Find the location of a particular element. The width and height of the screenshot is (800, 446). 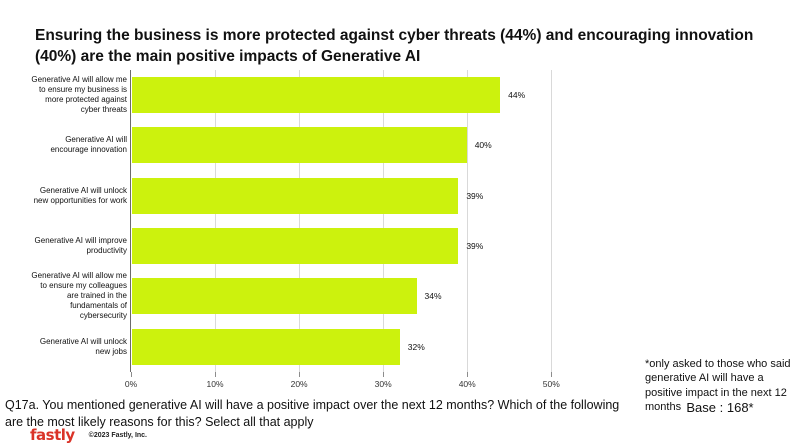

footer: fastly ©2023 Fastly, Inc. is located at coordinates (88, 435).